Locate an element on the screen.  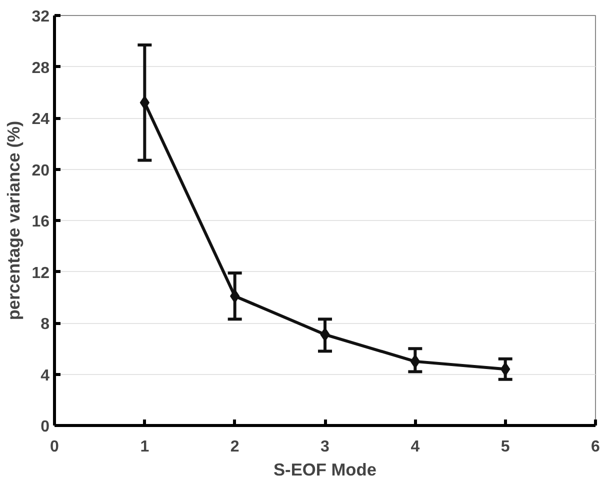
x-axis-title: S-EOF Mode is located at coordinates (325, 470).